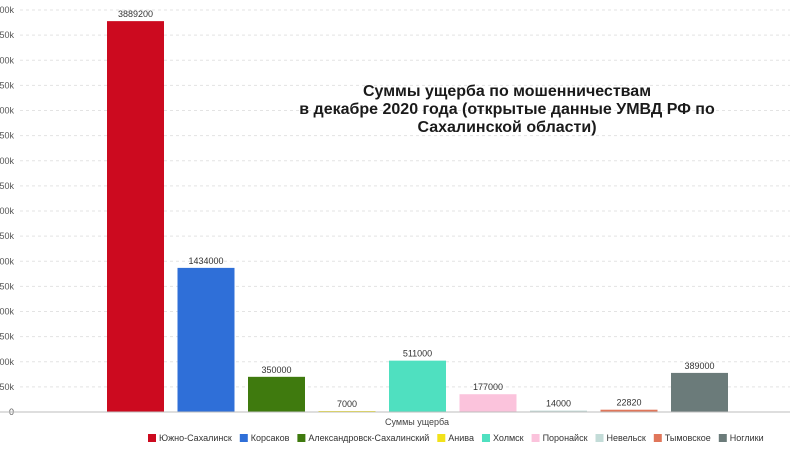  What do you see at coordinates (688, 438) in the screenshot?
I see `legend-label: Тымовское` at bounding box center [688, 438].